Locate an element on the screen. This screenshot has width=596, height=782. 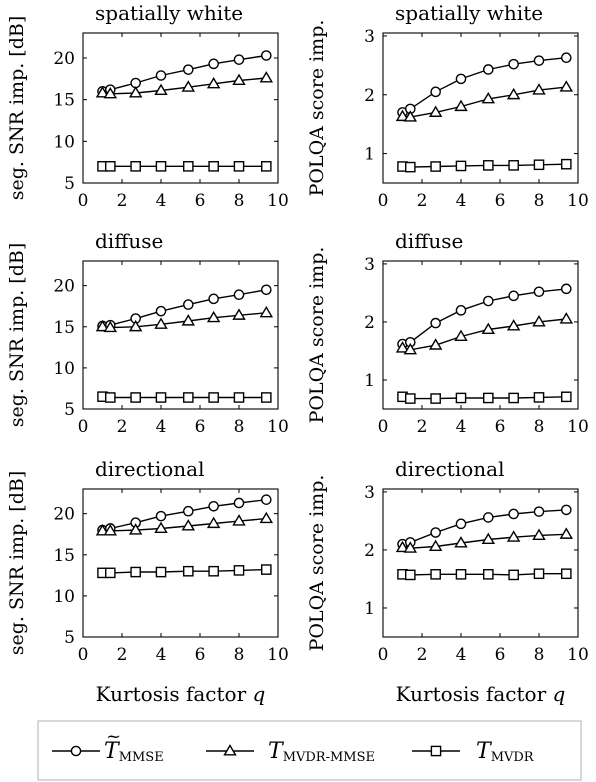
panel-title: diffuse is located at coordinates (129, 241).